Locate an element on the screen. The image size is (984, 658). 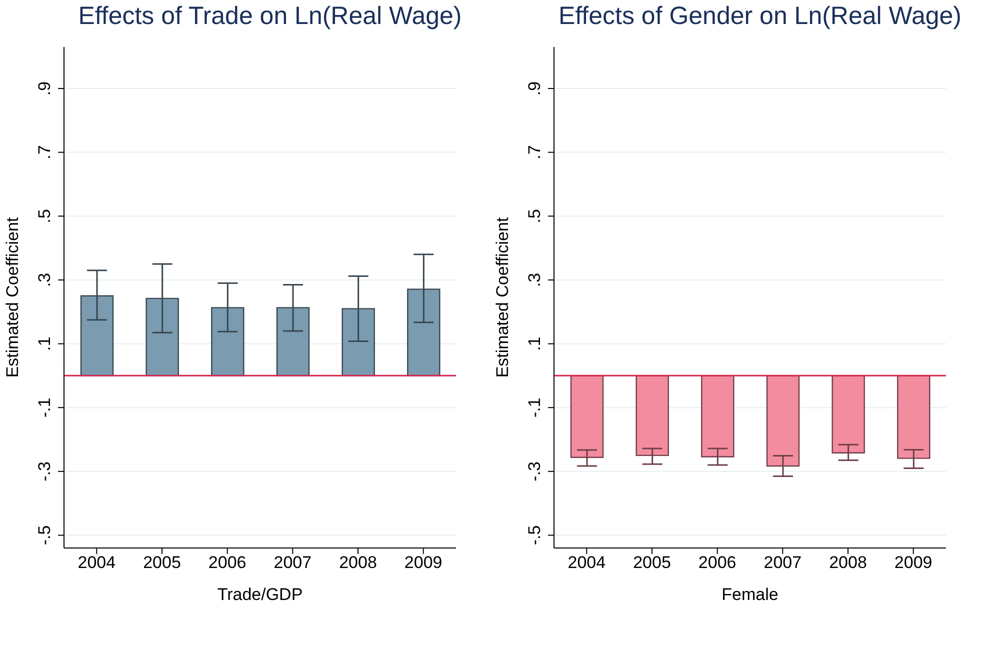
x-axis-title: Female is located at coordinates (750, 594).